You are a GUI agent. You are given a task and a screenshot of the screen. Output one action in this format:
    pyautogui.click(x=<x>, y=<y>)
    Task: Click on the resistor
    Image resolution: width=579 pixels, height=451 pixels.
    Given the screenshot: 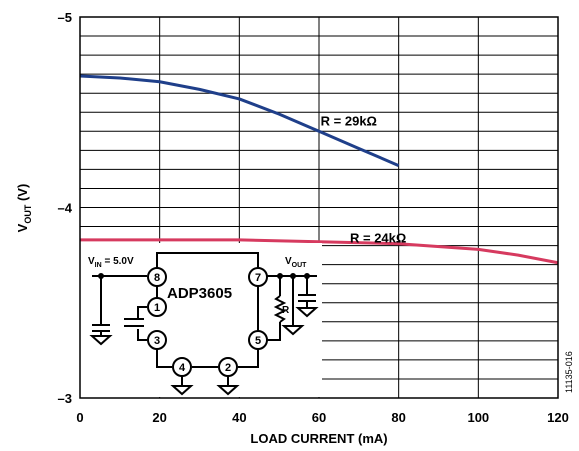 What is the action you would take?
    pyautogui.click(x=280, y=309)
    